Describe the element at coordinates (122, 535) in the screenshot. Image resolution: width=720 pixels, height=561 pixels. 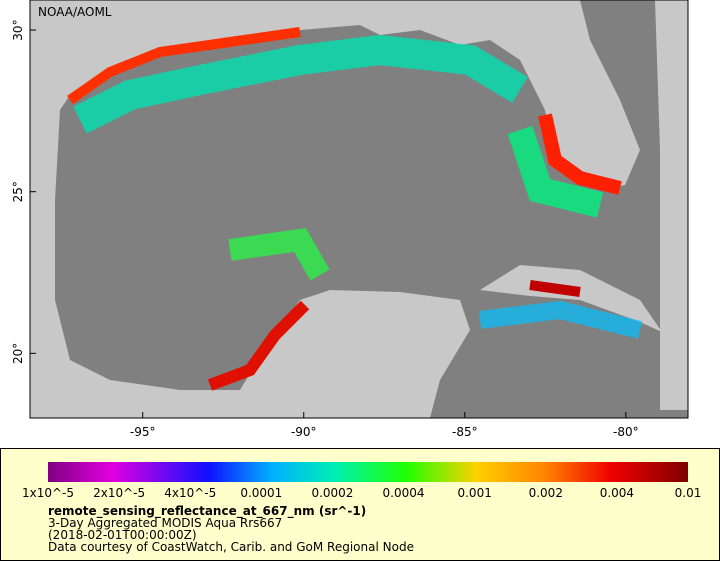
I see `caption: (2018-02-01T00:00:00Z)` at that location.